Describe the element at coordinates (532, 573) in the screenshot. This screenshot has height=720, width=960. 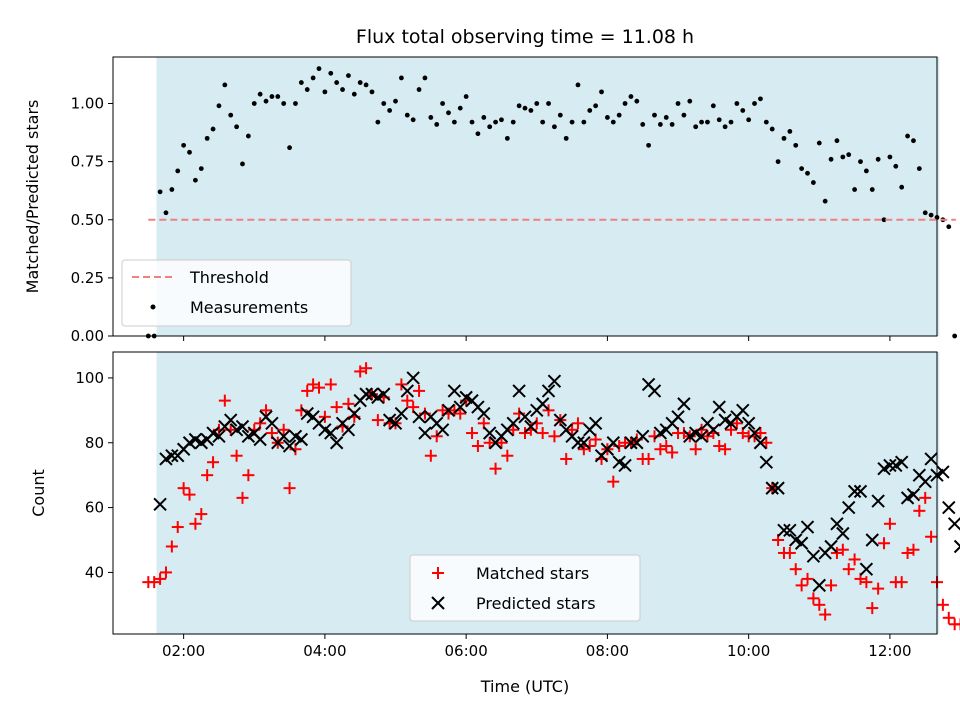
I see `legend-matched-label: Matched stars` at that location.